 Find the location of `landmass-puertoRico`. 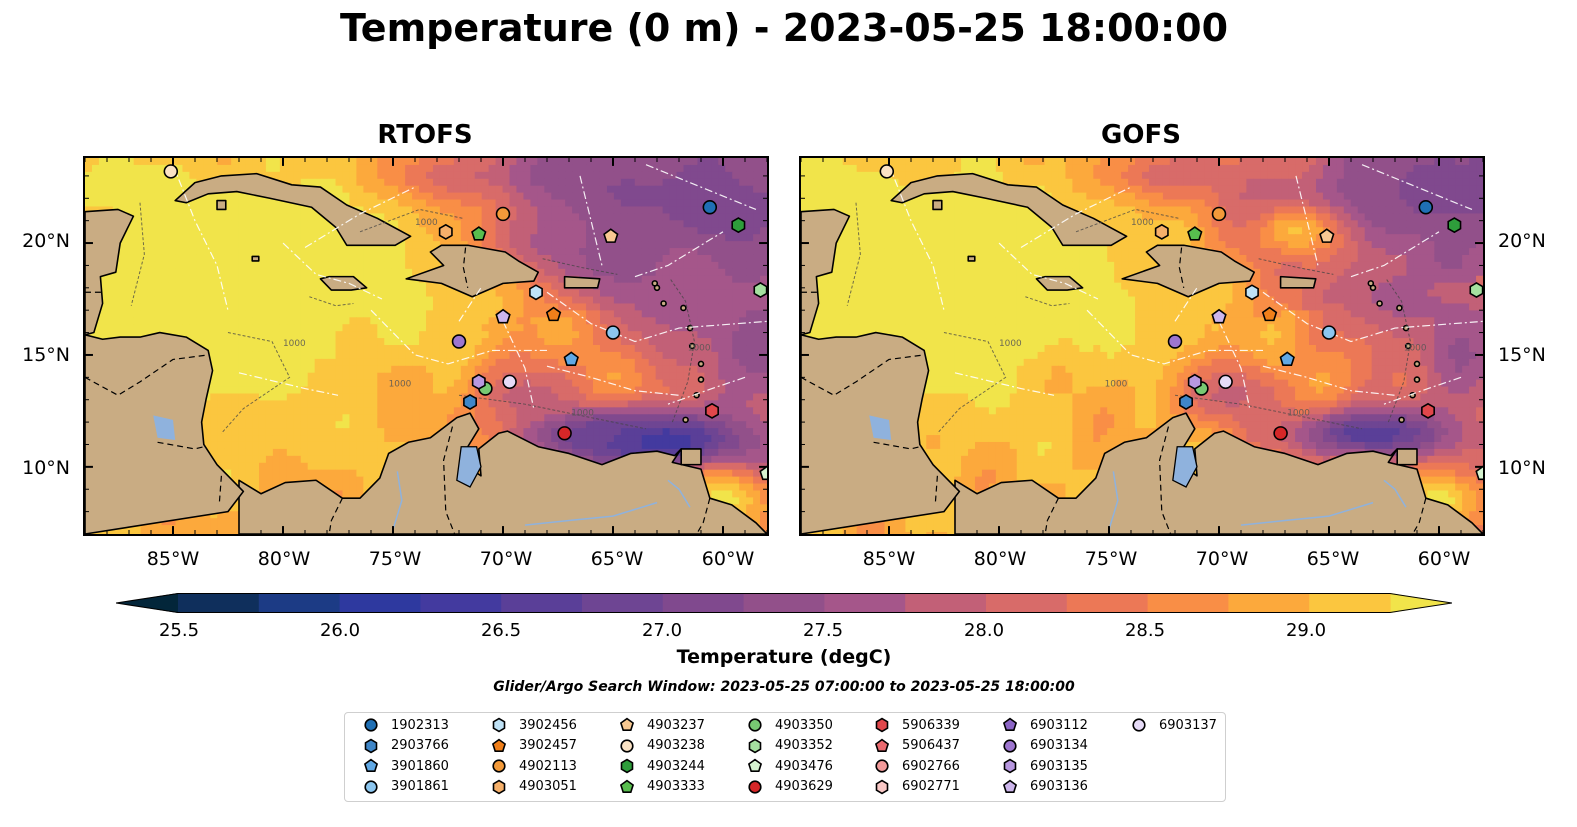

landmass-puertoRico is located at coordinates (582, 282).